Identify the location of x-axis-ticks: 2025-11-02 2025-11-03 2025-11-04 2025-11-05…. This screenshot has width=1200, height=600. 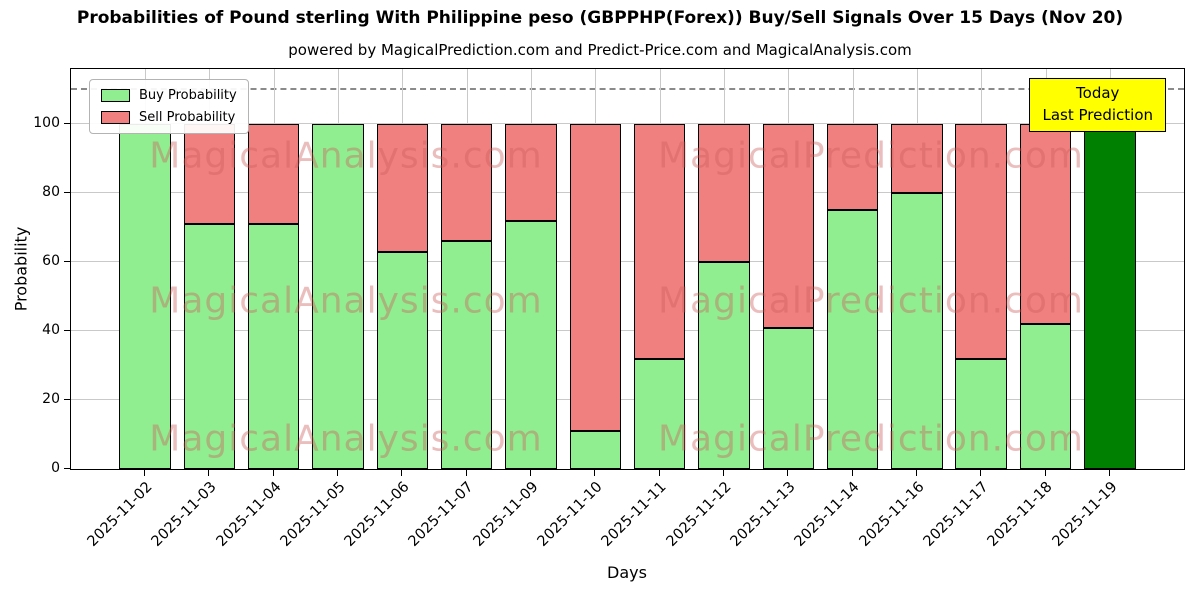
(627, 526).